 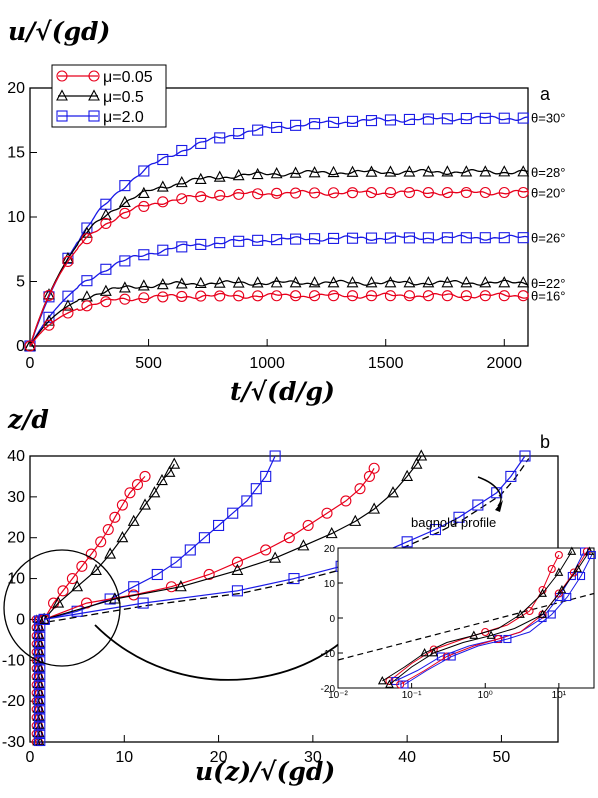 What do you see at coordinates (20, 282) in the screenshot?
I see `chart-a-y-tick-label: 5` at bounding box center [20, 282].